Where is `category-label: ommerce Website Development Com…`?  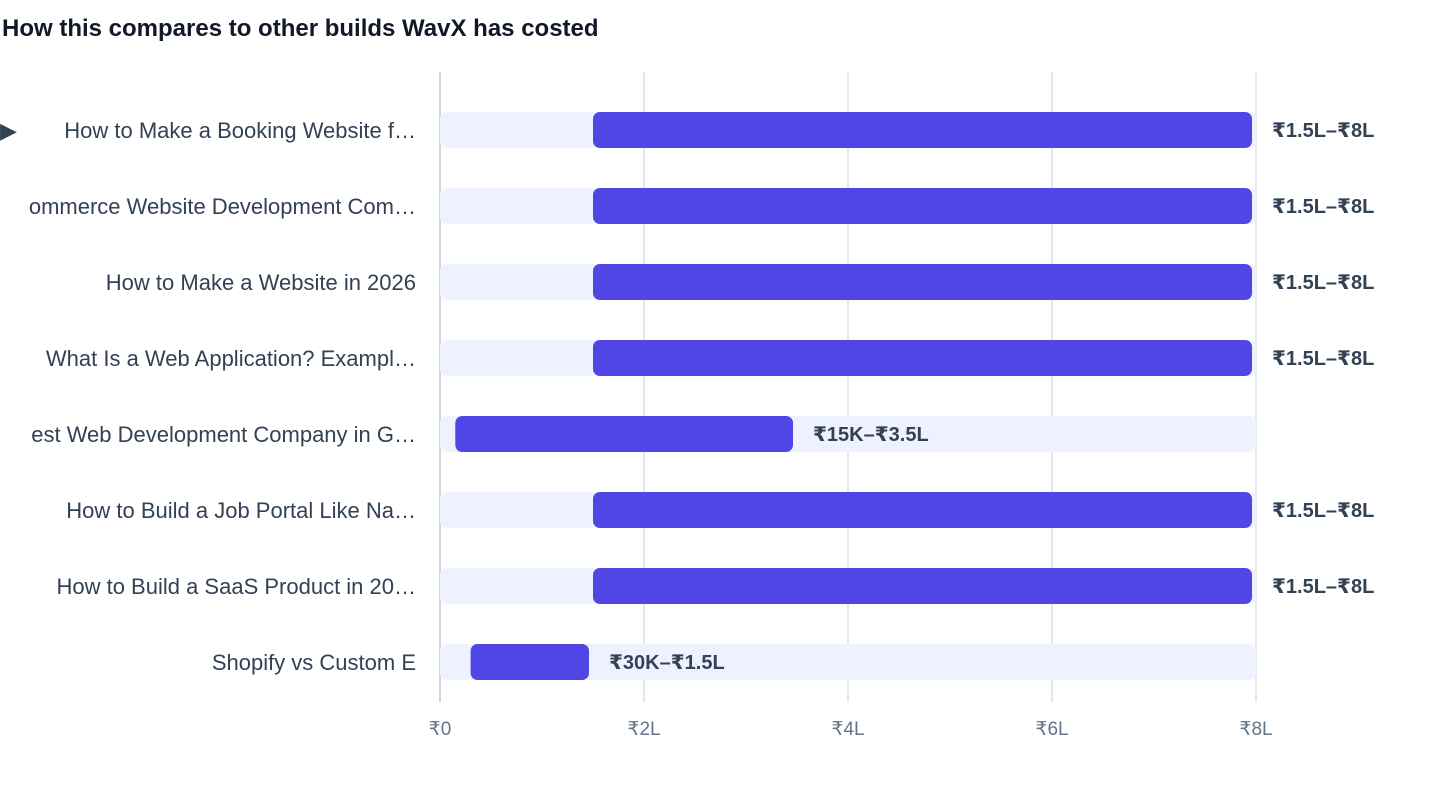
category-label: ommerce Website Development Com… is located at coordinates (222, 206).